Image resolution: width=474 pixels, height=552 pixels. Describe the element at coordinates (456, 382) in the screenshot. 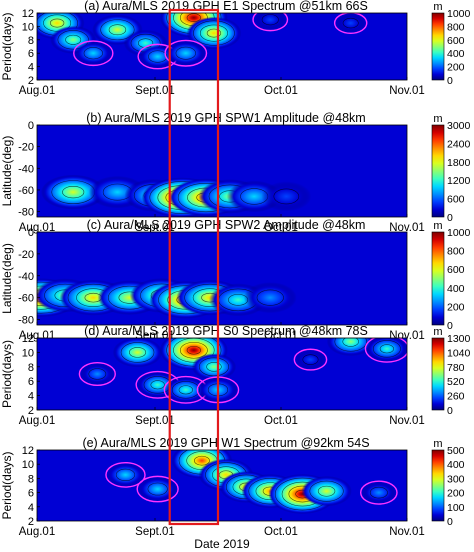

I see `panel-d-colorbar-tick: 520` at that location.